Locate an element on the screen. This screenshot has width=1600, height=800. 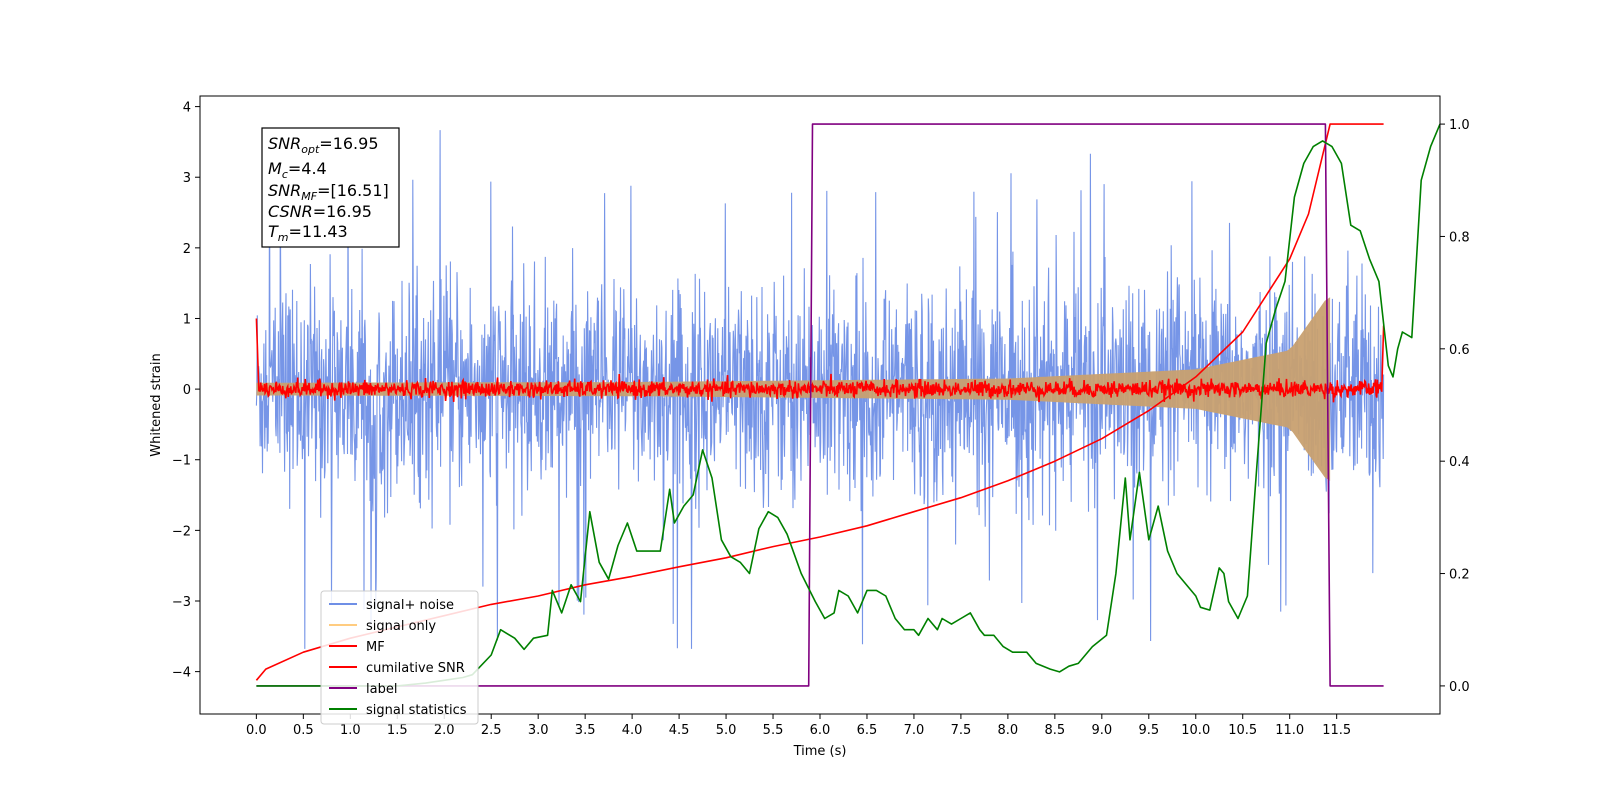
y2-tick-label: 0.8 is located at coordinates (1459, 237).